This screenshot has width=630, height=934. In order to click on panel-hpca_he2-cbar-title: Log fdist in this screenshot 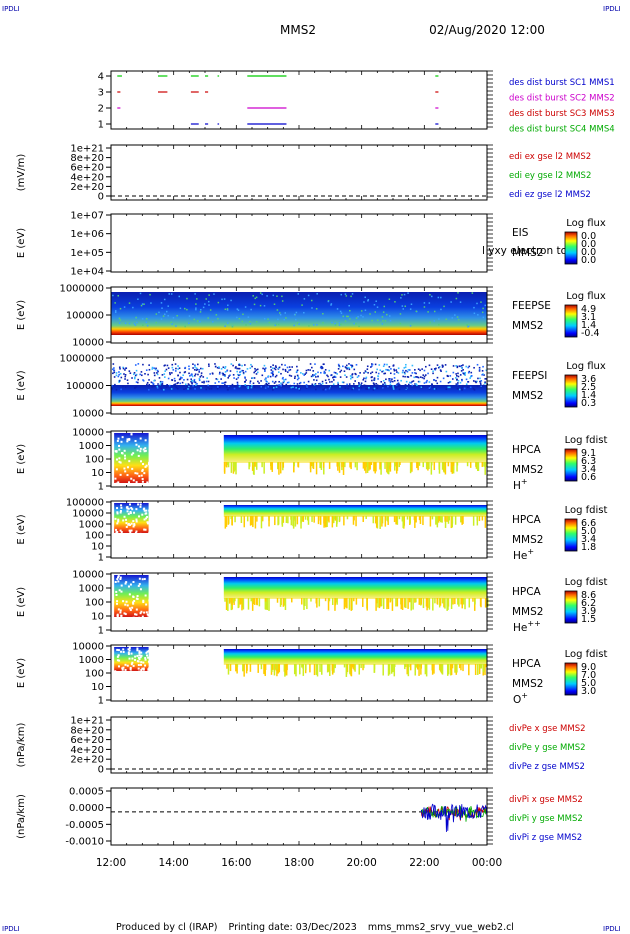, I will do `click(586, 582)`.